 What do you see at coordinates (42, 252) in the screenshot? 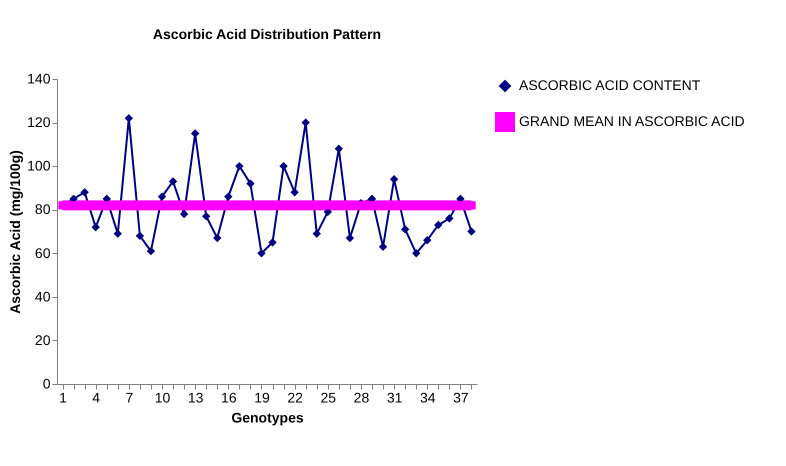
I see `y-tick-label: 60` at bounding box center [42, 252].